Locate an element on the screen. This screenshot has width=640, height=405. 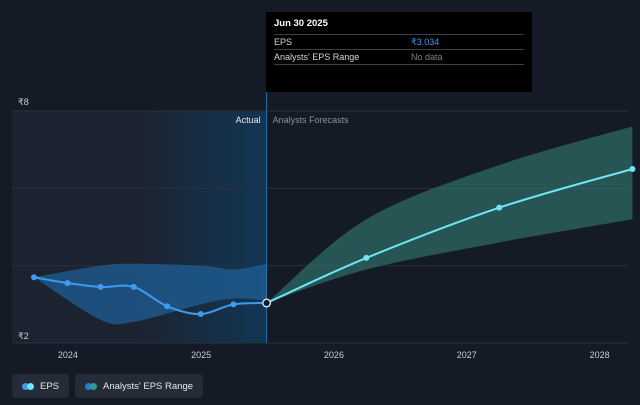
legend-eps-label: EPS is located at coordinates (50, 386).